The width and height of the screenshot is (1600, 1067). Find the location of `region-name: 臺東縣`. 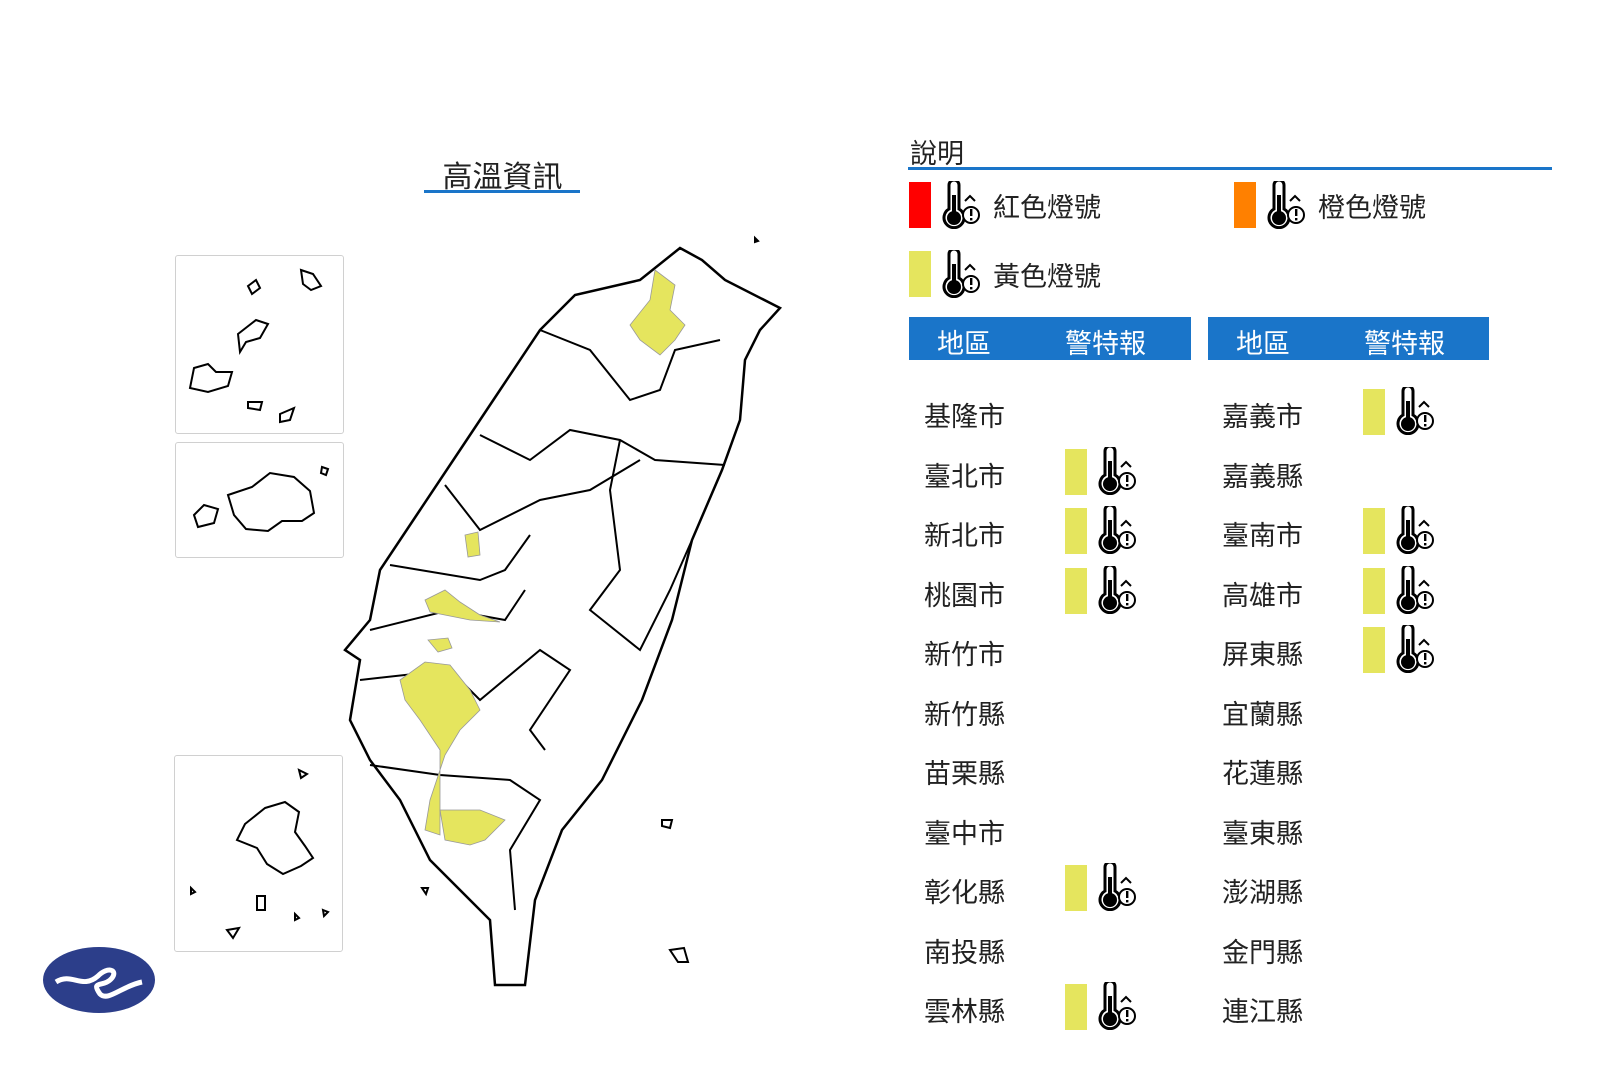

region-name: 臺東縣 is located at coordinates (1262, 834).